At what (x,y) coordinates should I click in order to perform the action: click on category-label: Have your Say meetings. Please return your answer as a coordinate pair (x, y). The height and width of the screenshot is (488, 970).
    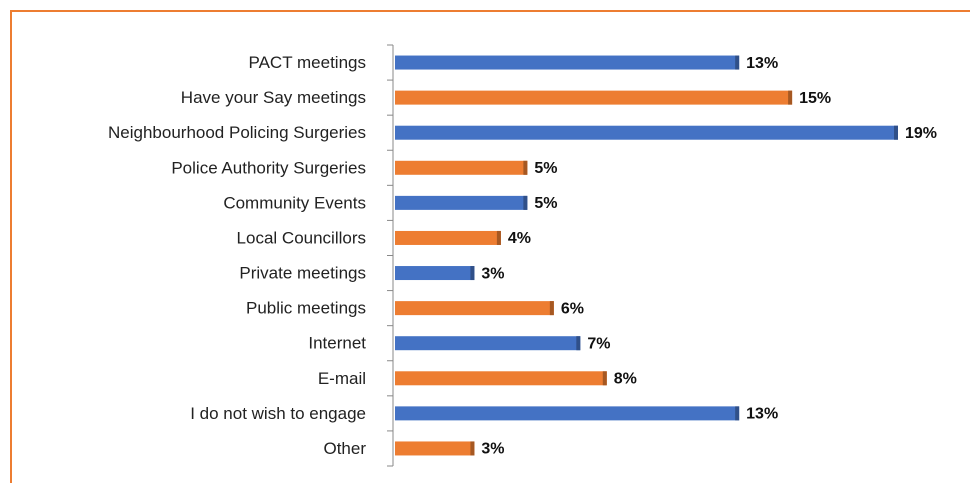
    Looking at the image, I should click on (273, 97).